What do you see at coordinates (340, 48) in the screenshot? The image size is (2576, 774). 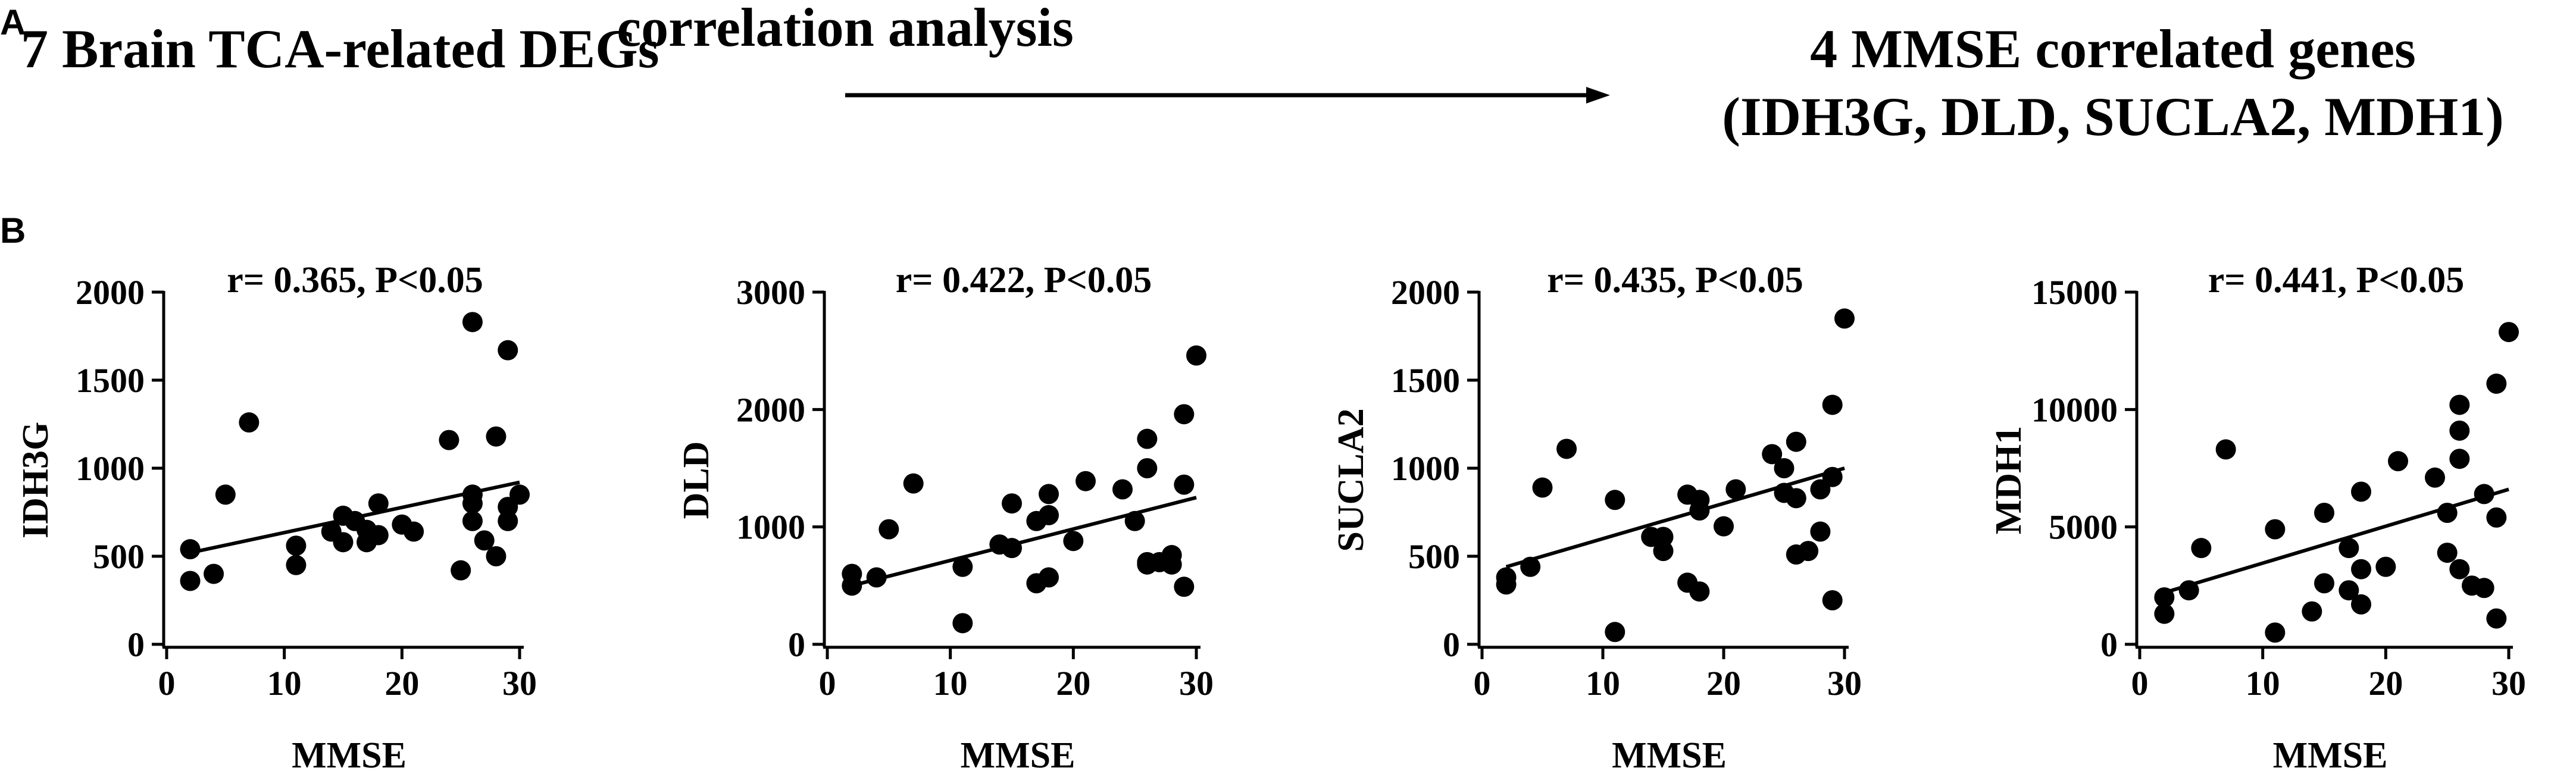 I see `source-genes-text: 7 Brain TCA-related DEGs` at bounding box center [340, 48].